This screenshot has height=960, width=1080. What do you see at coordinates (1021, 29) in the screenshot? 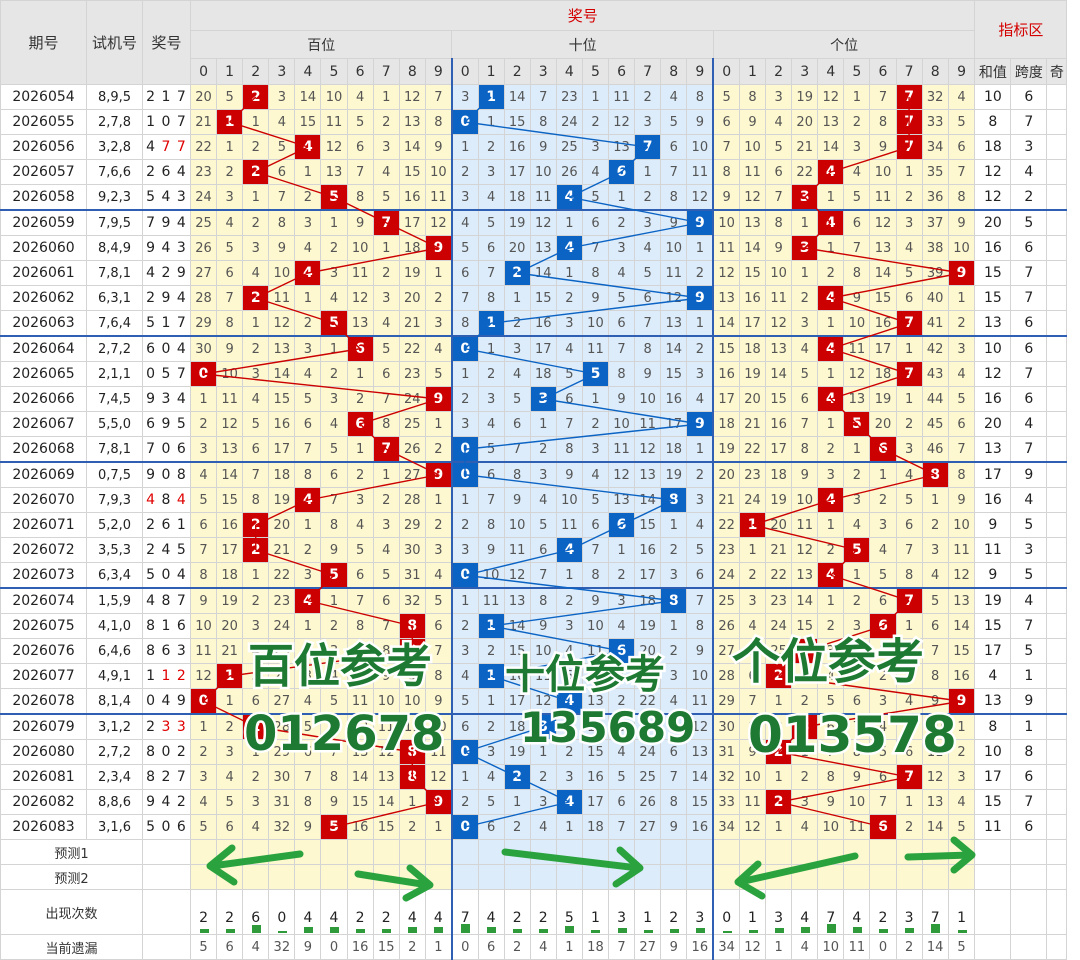
I see `indicator-area-header: 指标区` at bounding box center [1021, 29].